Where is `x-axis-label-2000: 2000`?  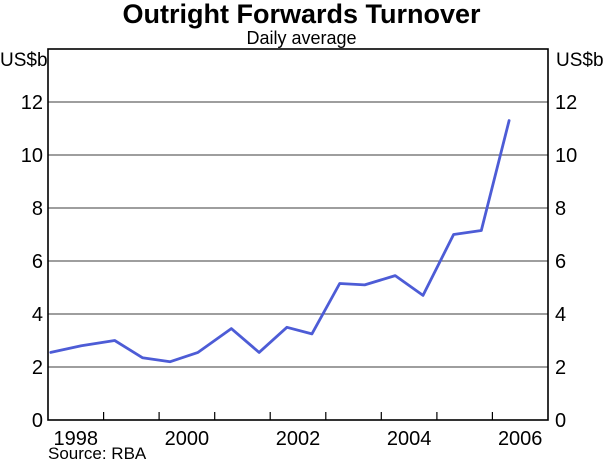
x-axis-label-2000: 2000 is located at coordinates (187, 439).